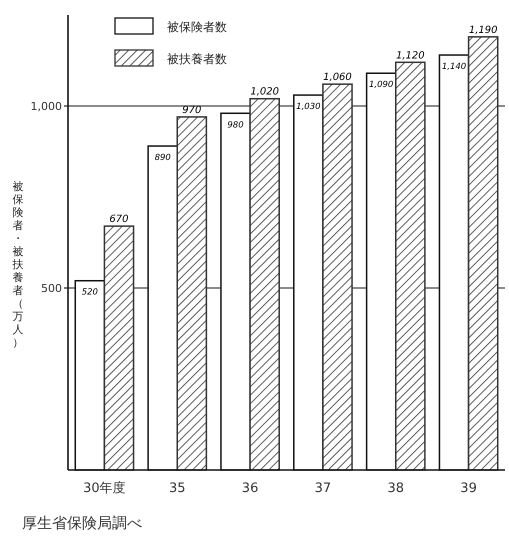 The width and height of the screenshot is (509, 542). I want to click on data-label: 1,140, so click(454, 67).